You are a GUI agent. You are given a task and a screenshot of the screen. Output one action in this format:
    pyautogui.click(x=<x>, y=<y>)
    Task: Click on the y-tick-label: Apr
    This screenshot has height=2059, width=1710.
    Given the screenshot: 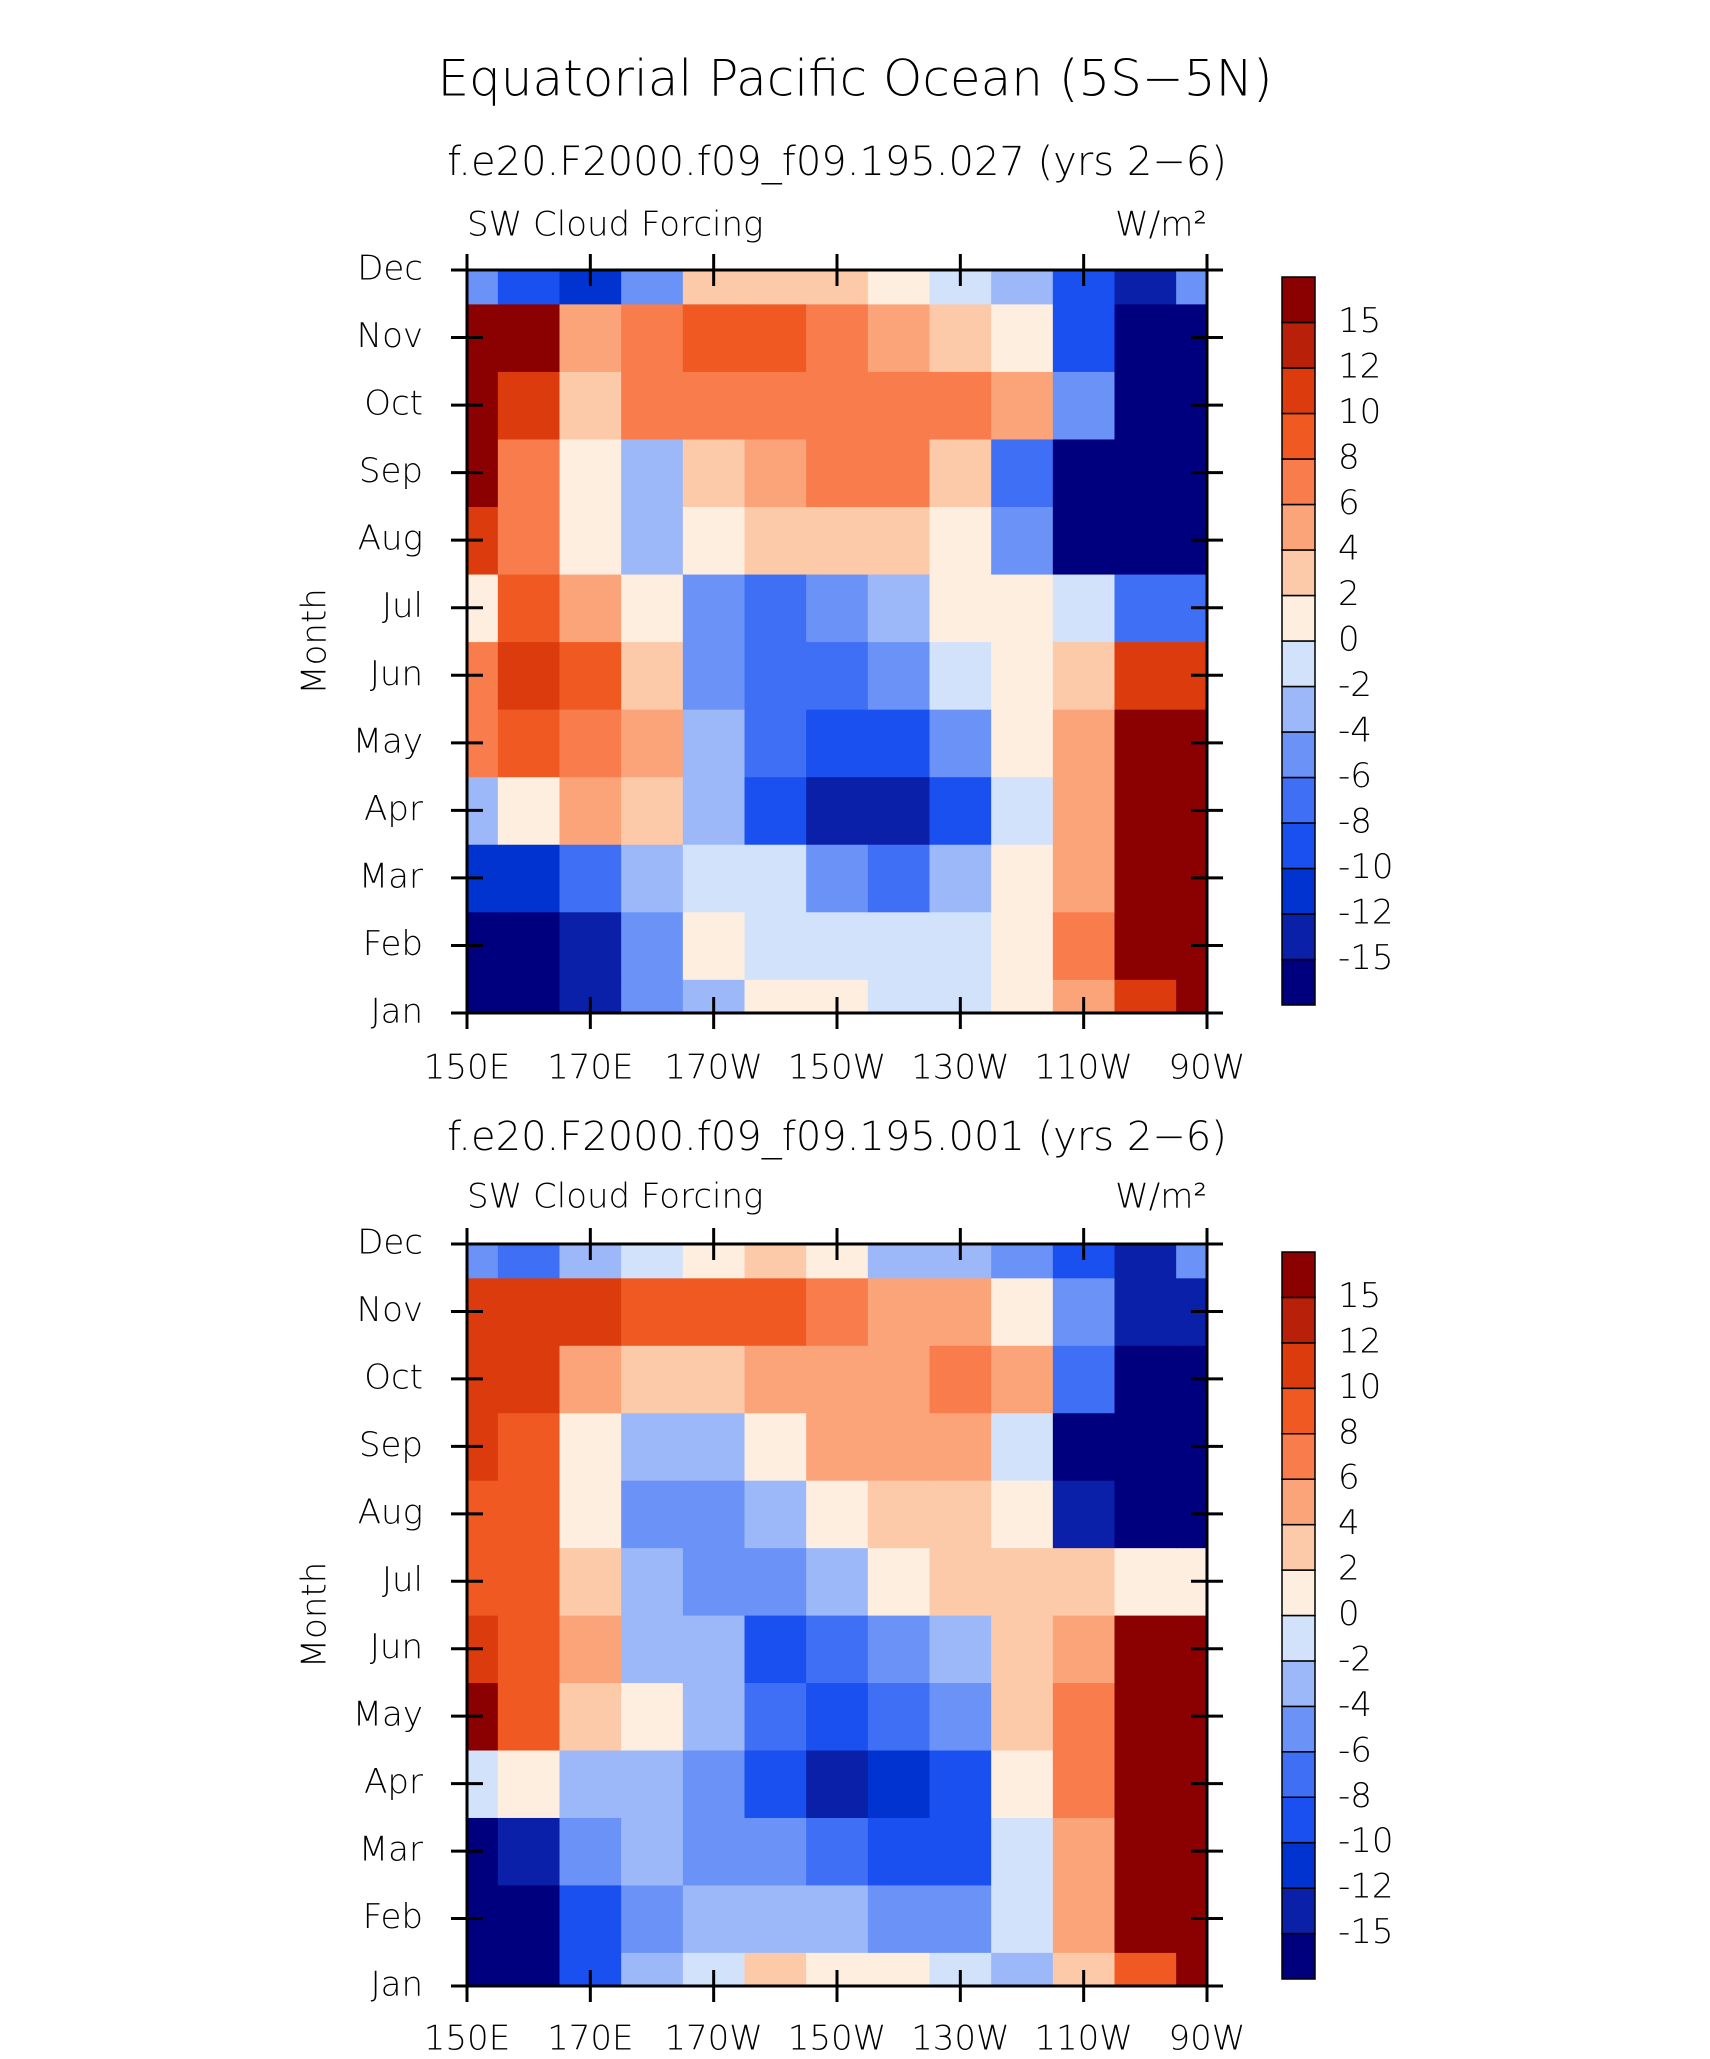 What is the action you would take?
    pyautogui.click(x=393, y=1782)
    